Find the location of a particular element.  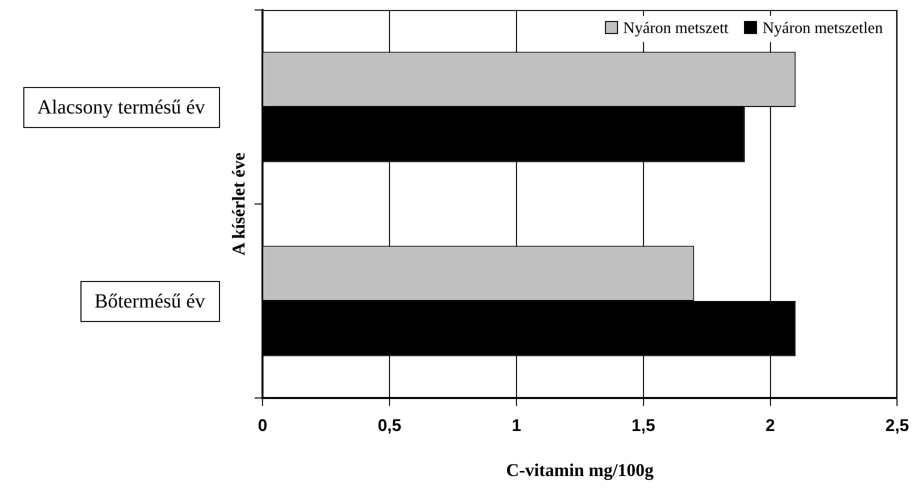

x-tick-label: 1,5 is located at coordinates (644, 425).